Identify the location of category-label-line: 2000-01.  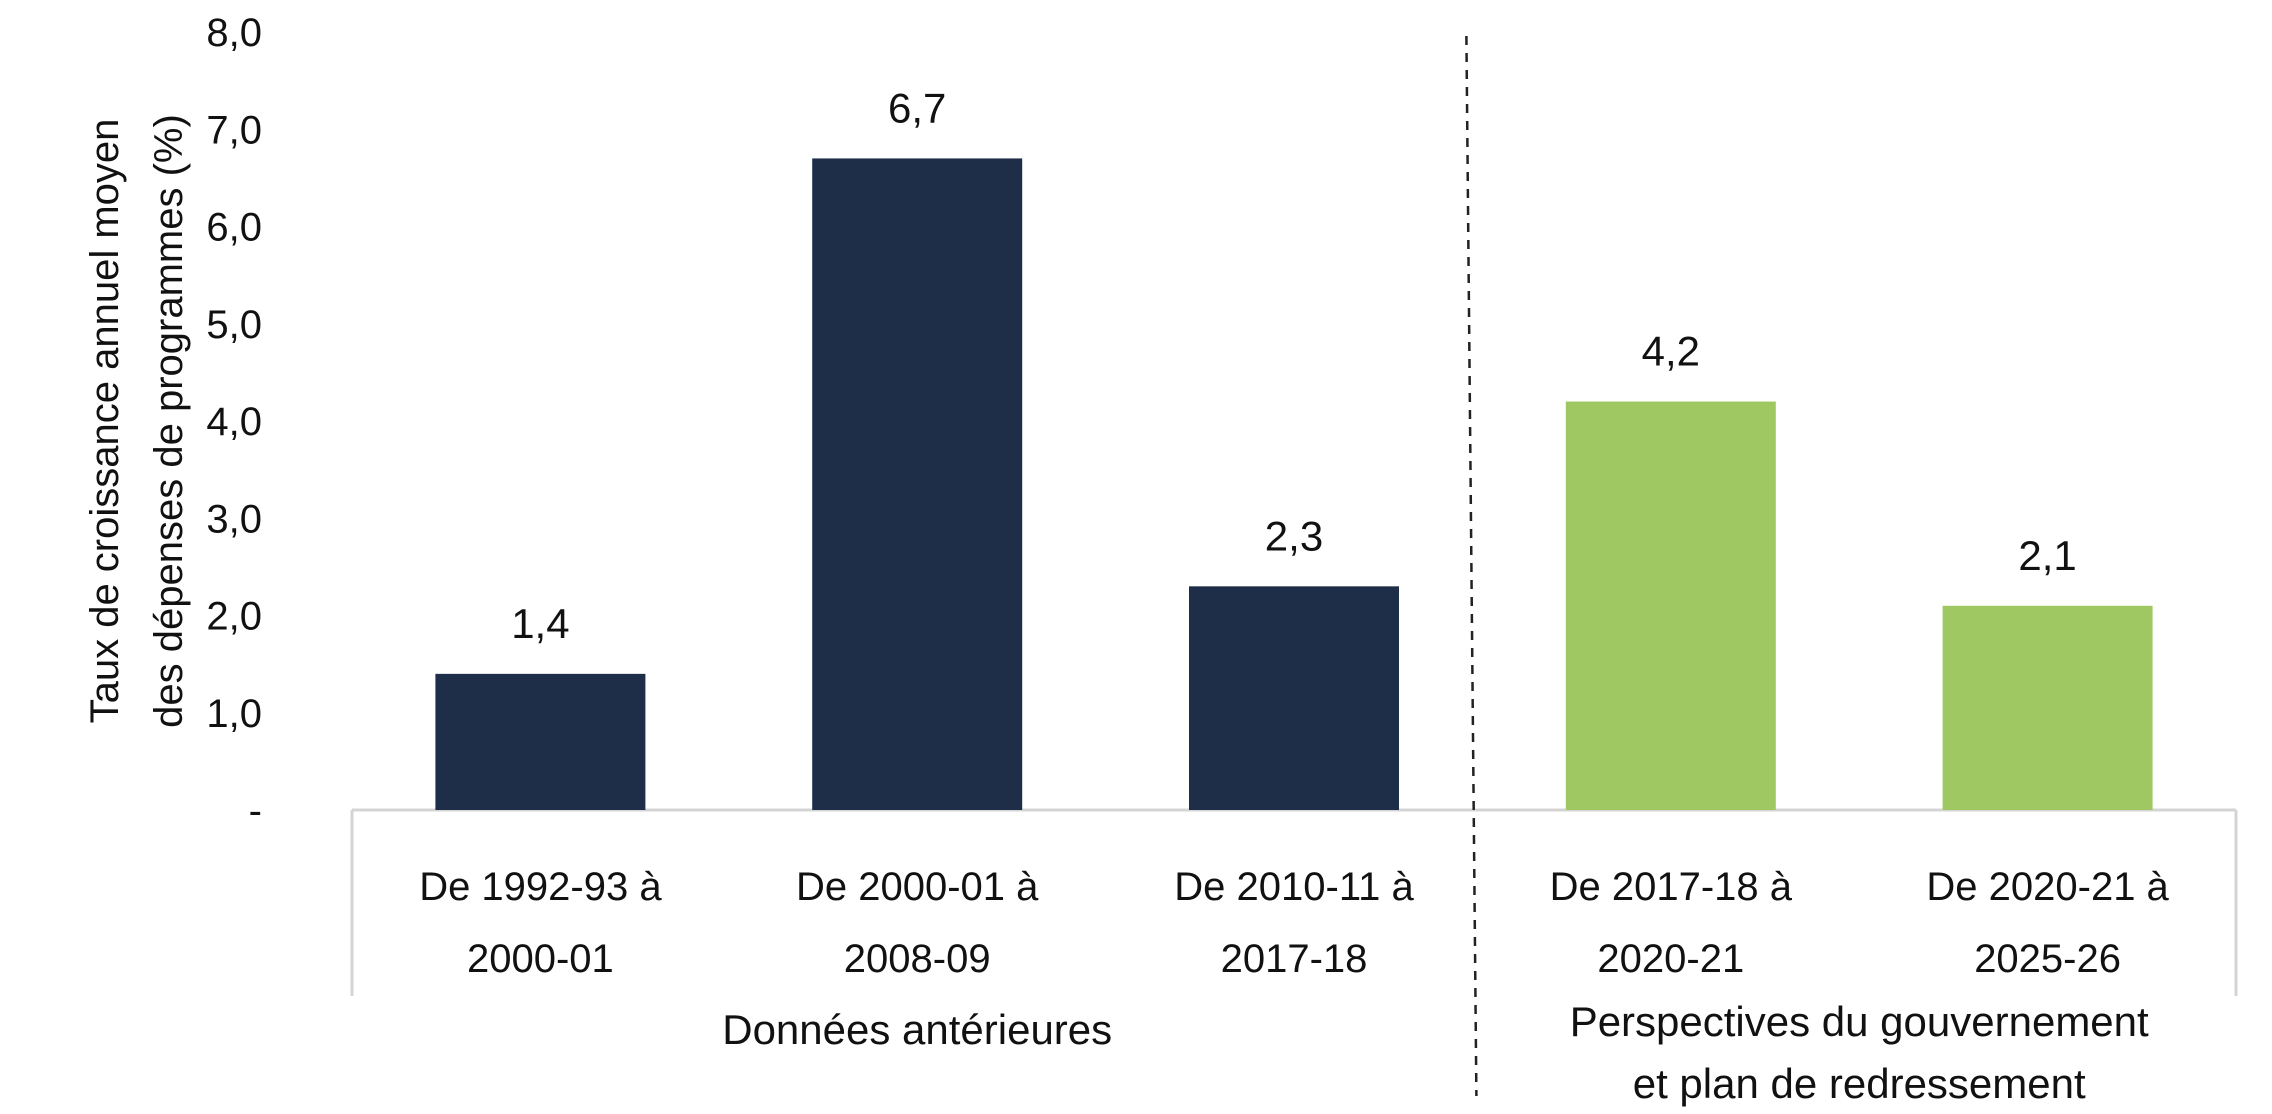
(540, 959).